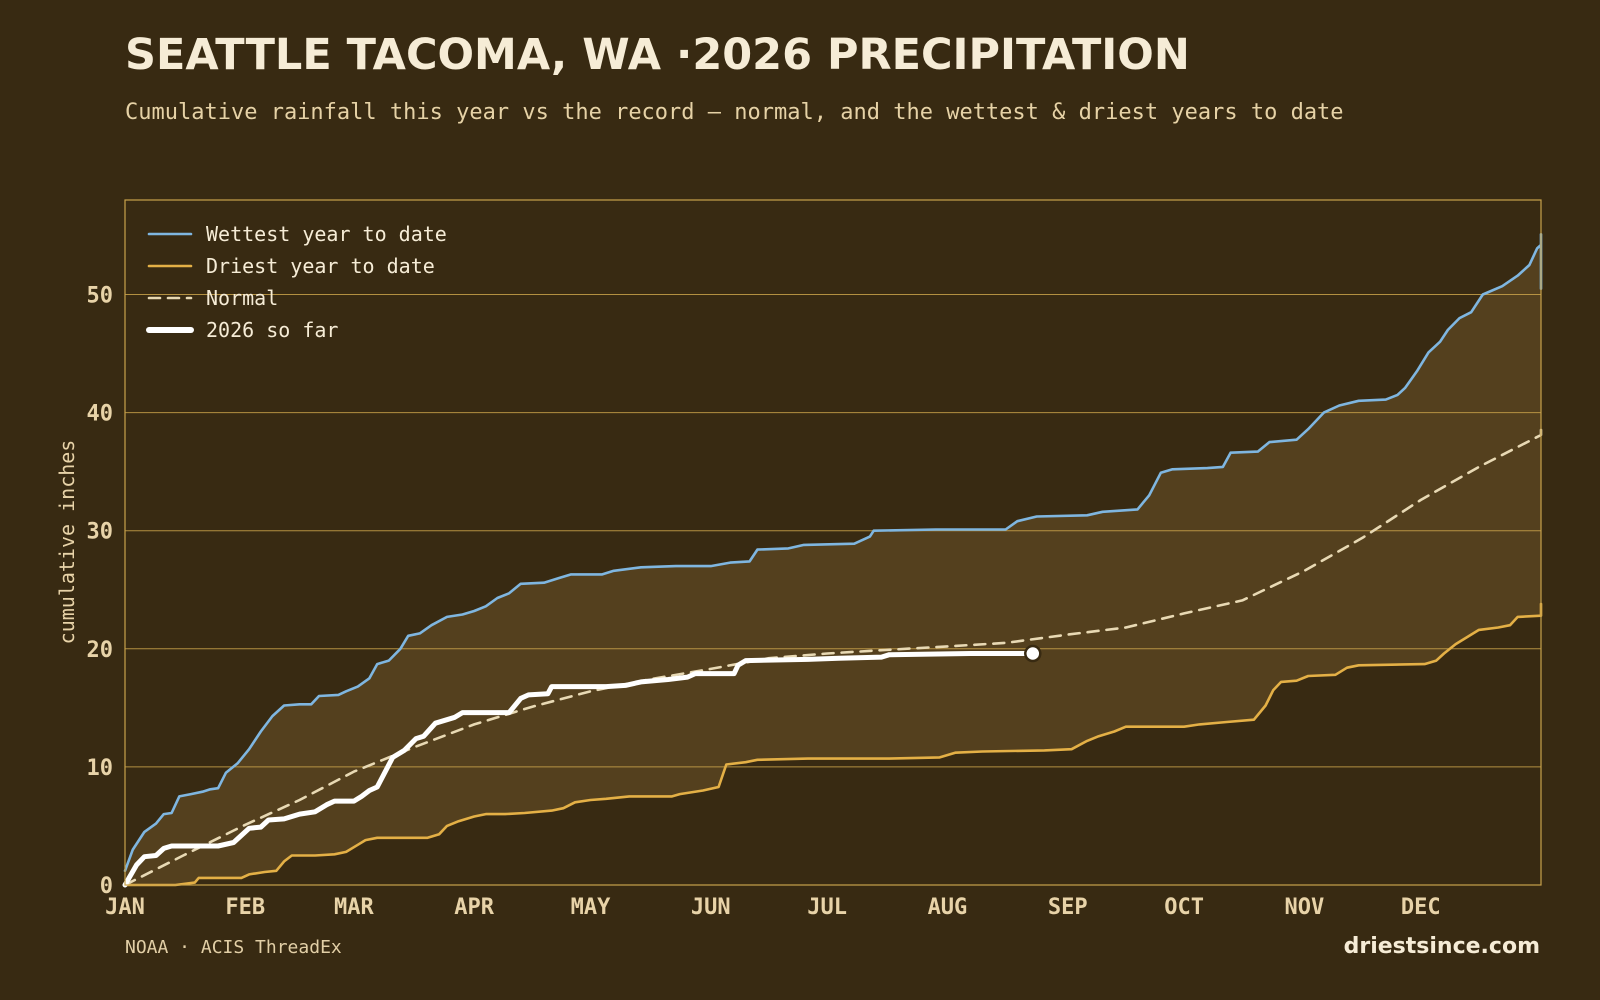 The width and height of the screenshot is (1600, 1000). I want to click on legend-label-driest-year-to-date: Driest year to date, so click(320, 266).